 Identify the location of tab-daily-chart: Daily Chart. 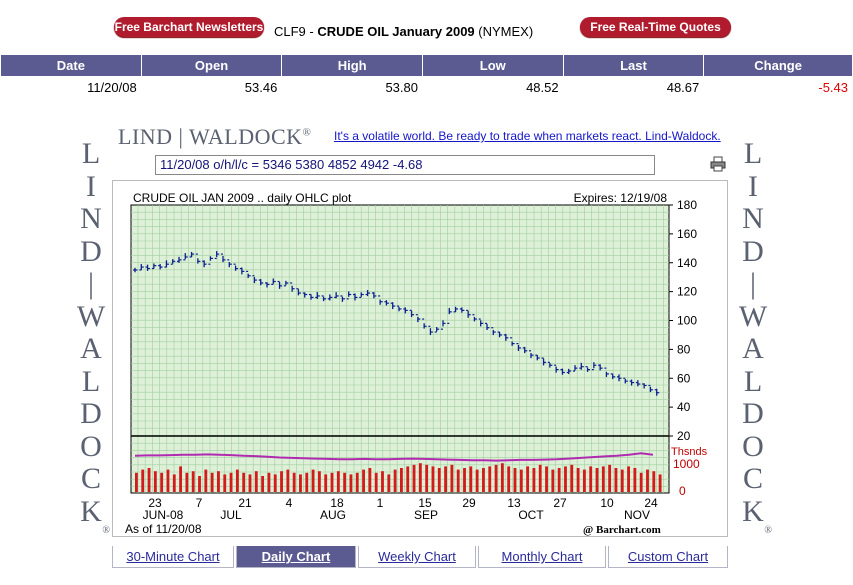
(296, 557).